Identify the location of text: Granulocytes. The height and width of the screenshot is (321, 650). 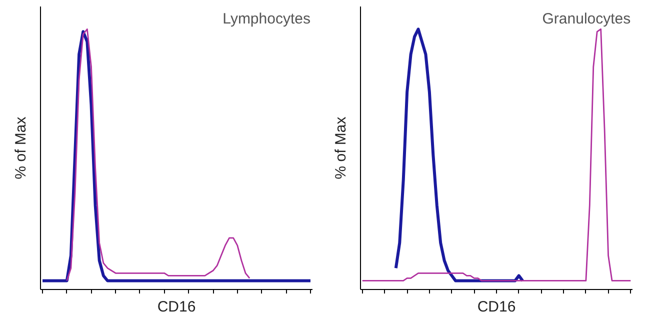
(586, 19).